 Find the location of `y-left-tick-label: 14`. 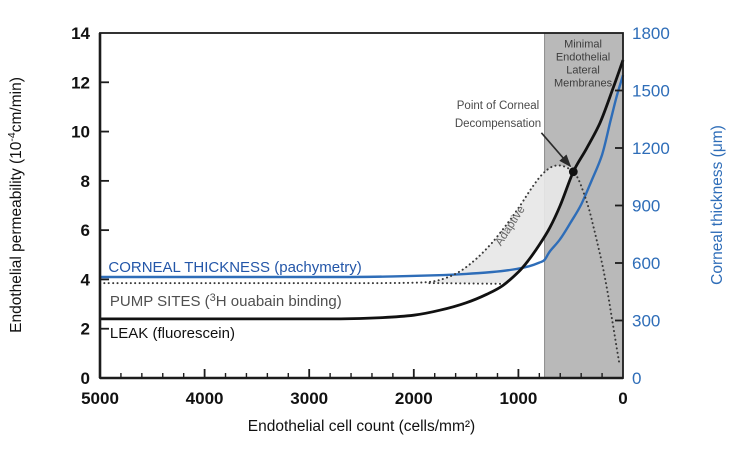

y-left-tick-label: 14 is located at coordinates (80, 33).